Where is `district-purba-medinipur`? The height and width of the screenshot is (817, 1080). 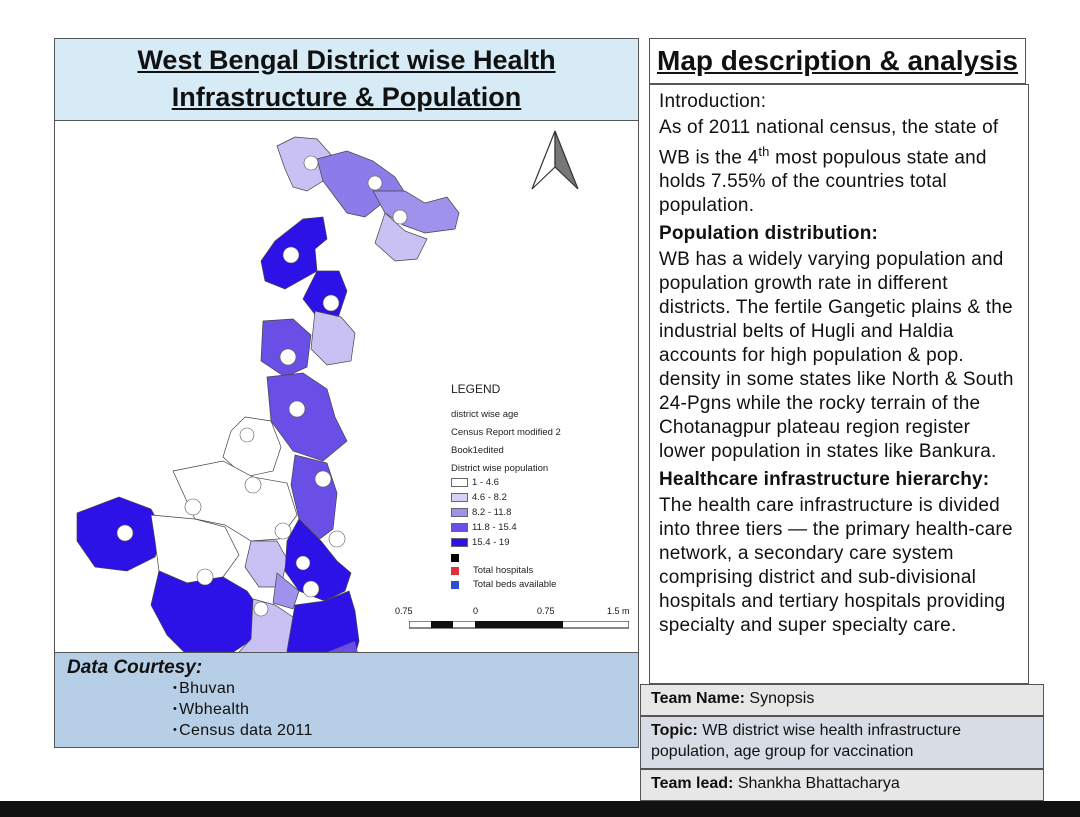 district-purba-medinipur is located at coordinates (266, 625).